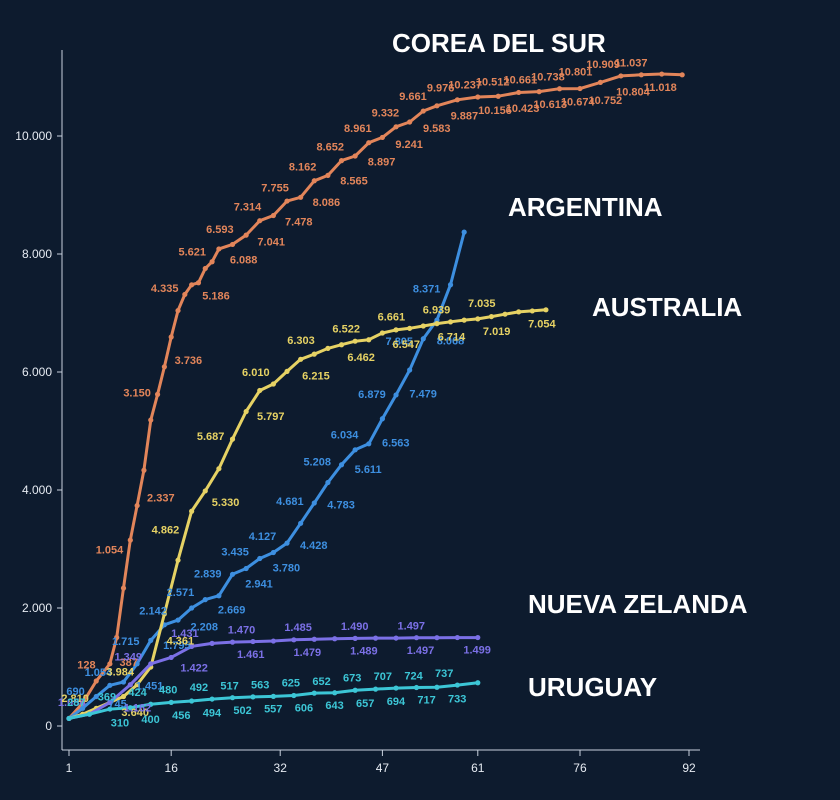 The width and height of the screenshot is (840, 800). Describe the element at coordinates (585, 207) in the screenshot. I see `series-title: ARGENTINA` at that location.